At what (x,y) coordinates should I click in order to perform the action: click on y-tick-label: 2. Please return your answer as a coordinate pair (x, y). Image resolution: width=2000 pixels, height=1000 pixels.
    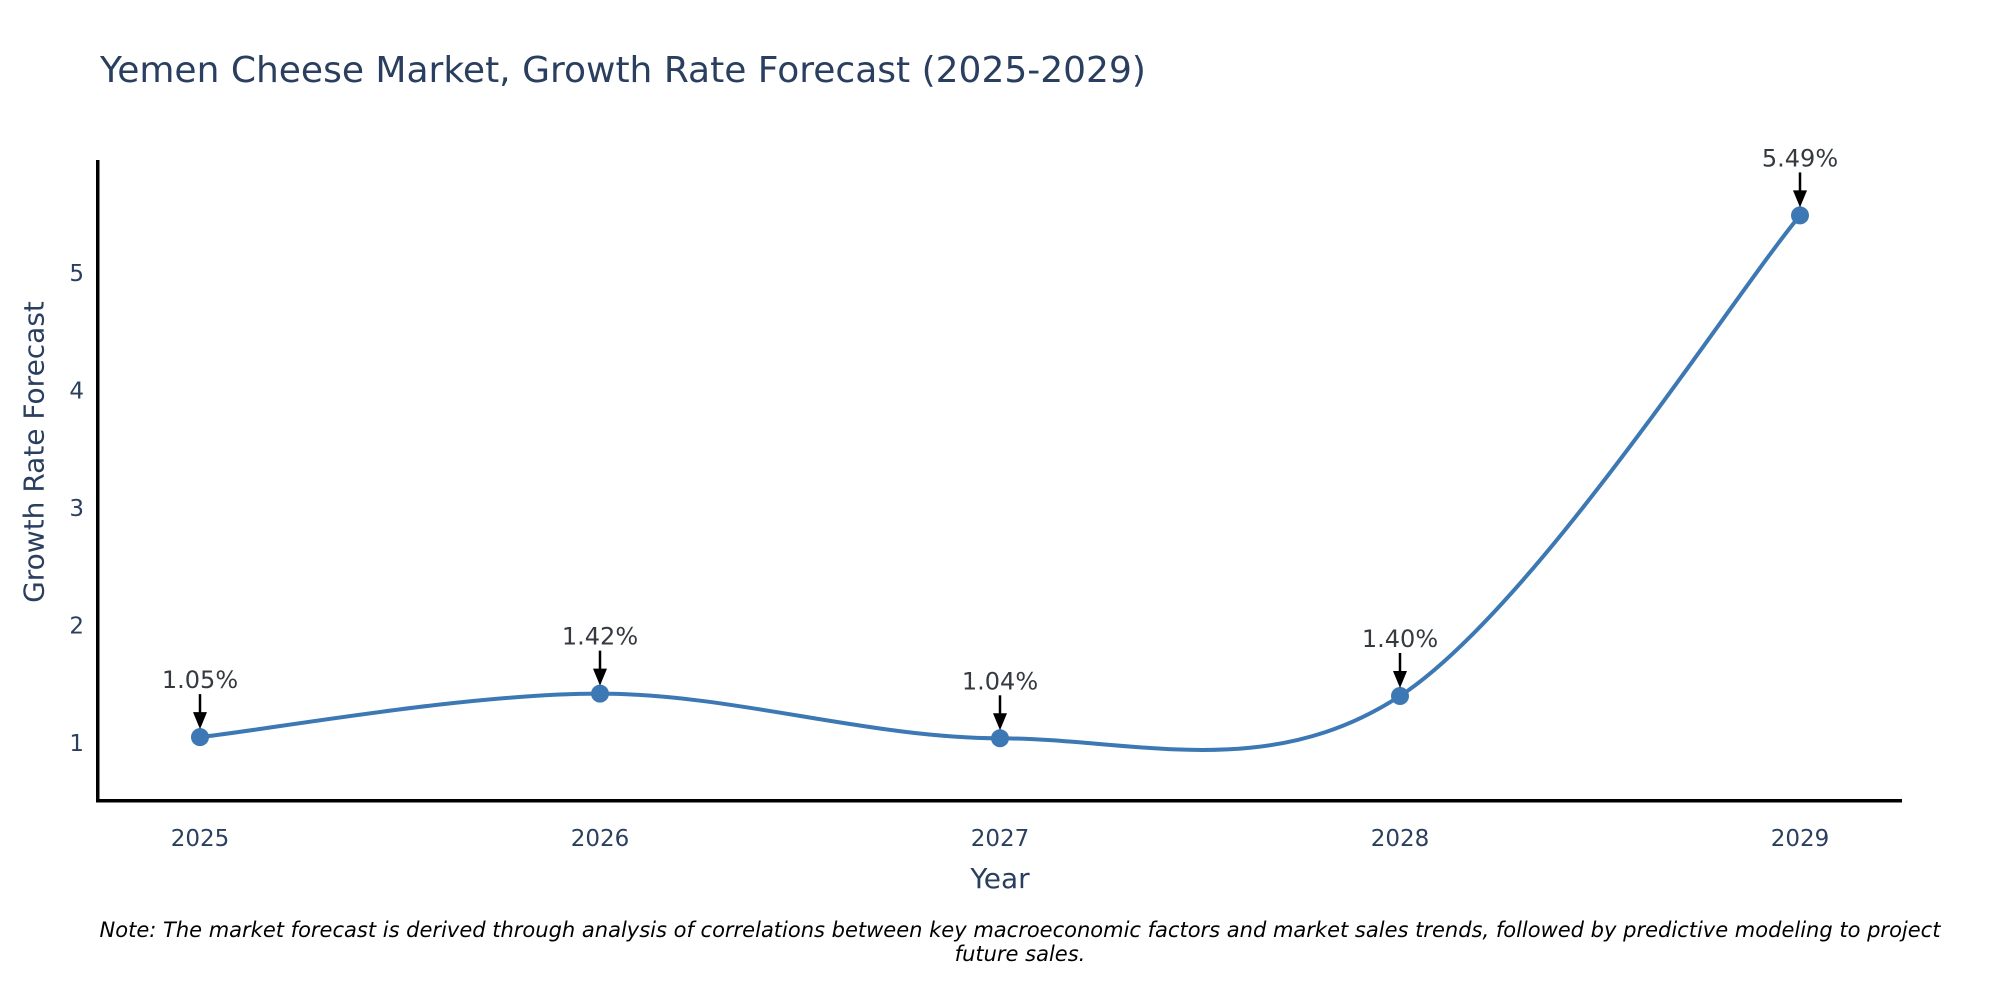
    Looking at the image, I should click on (76, 627).